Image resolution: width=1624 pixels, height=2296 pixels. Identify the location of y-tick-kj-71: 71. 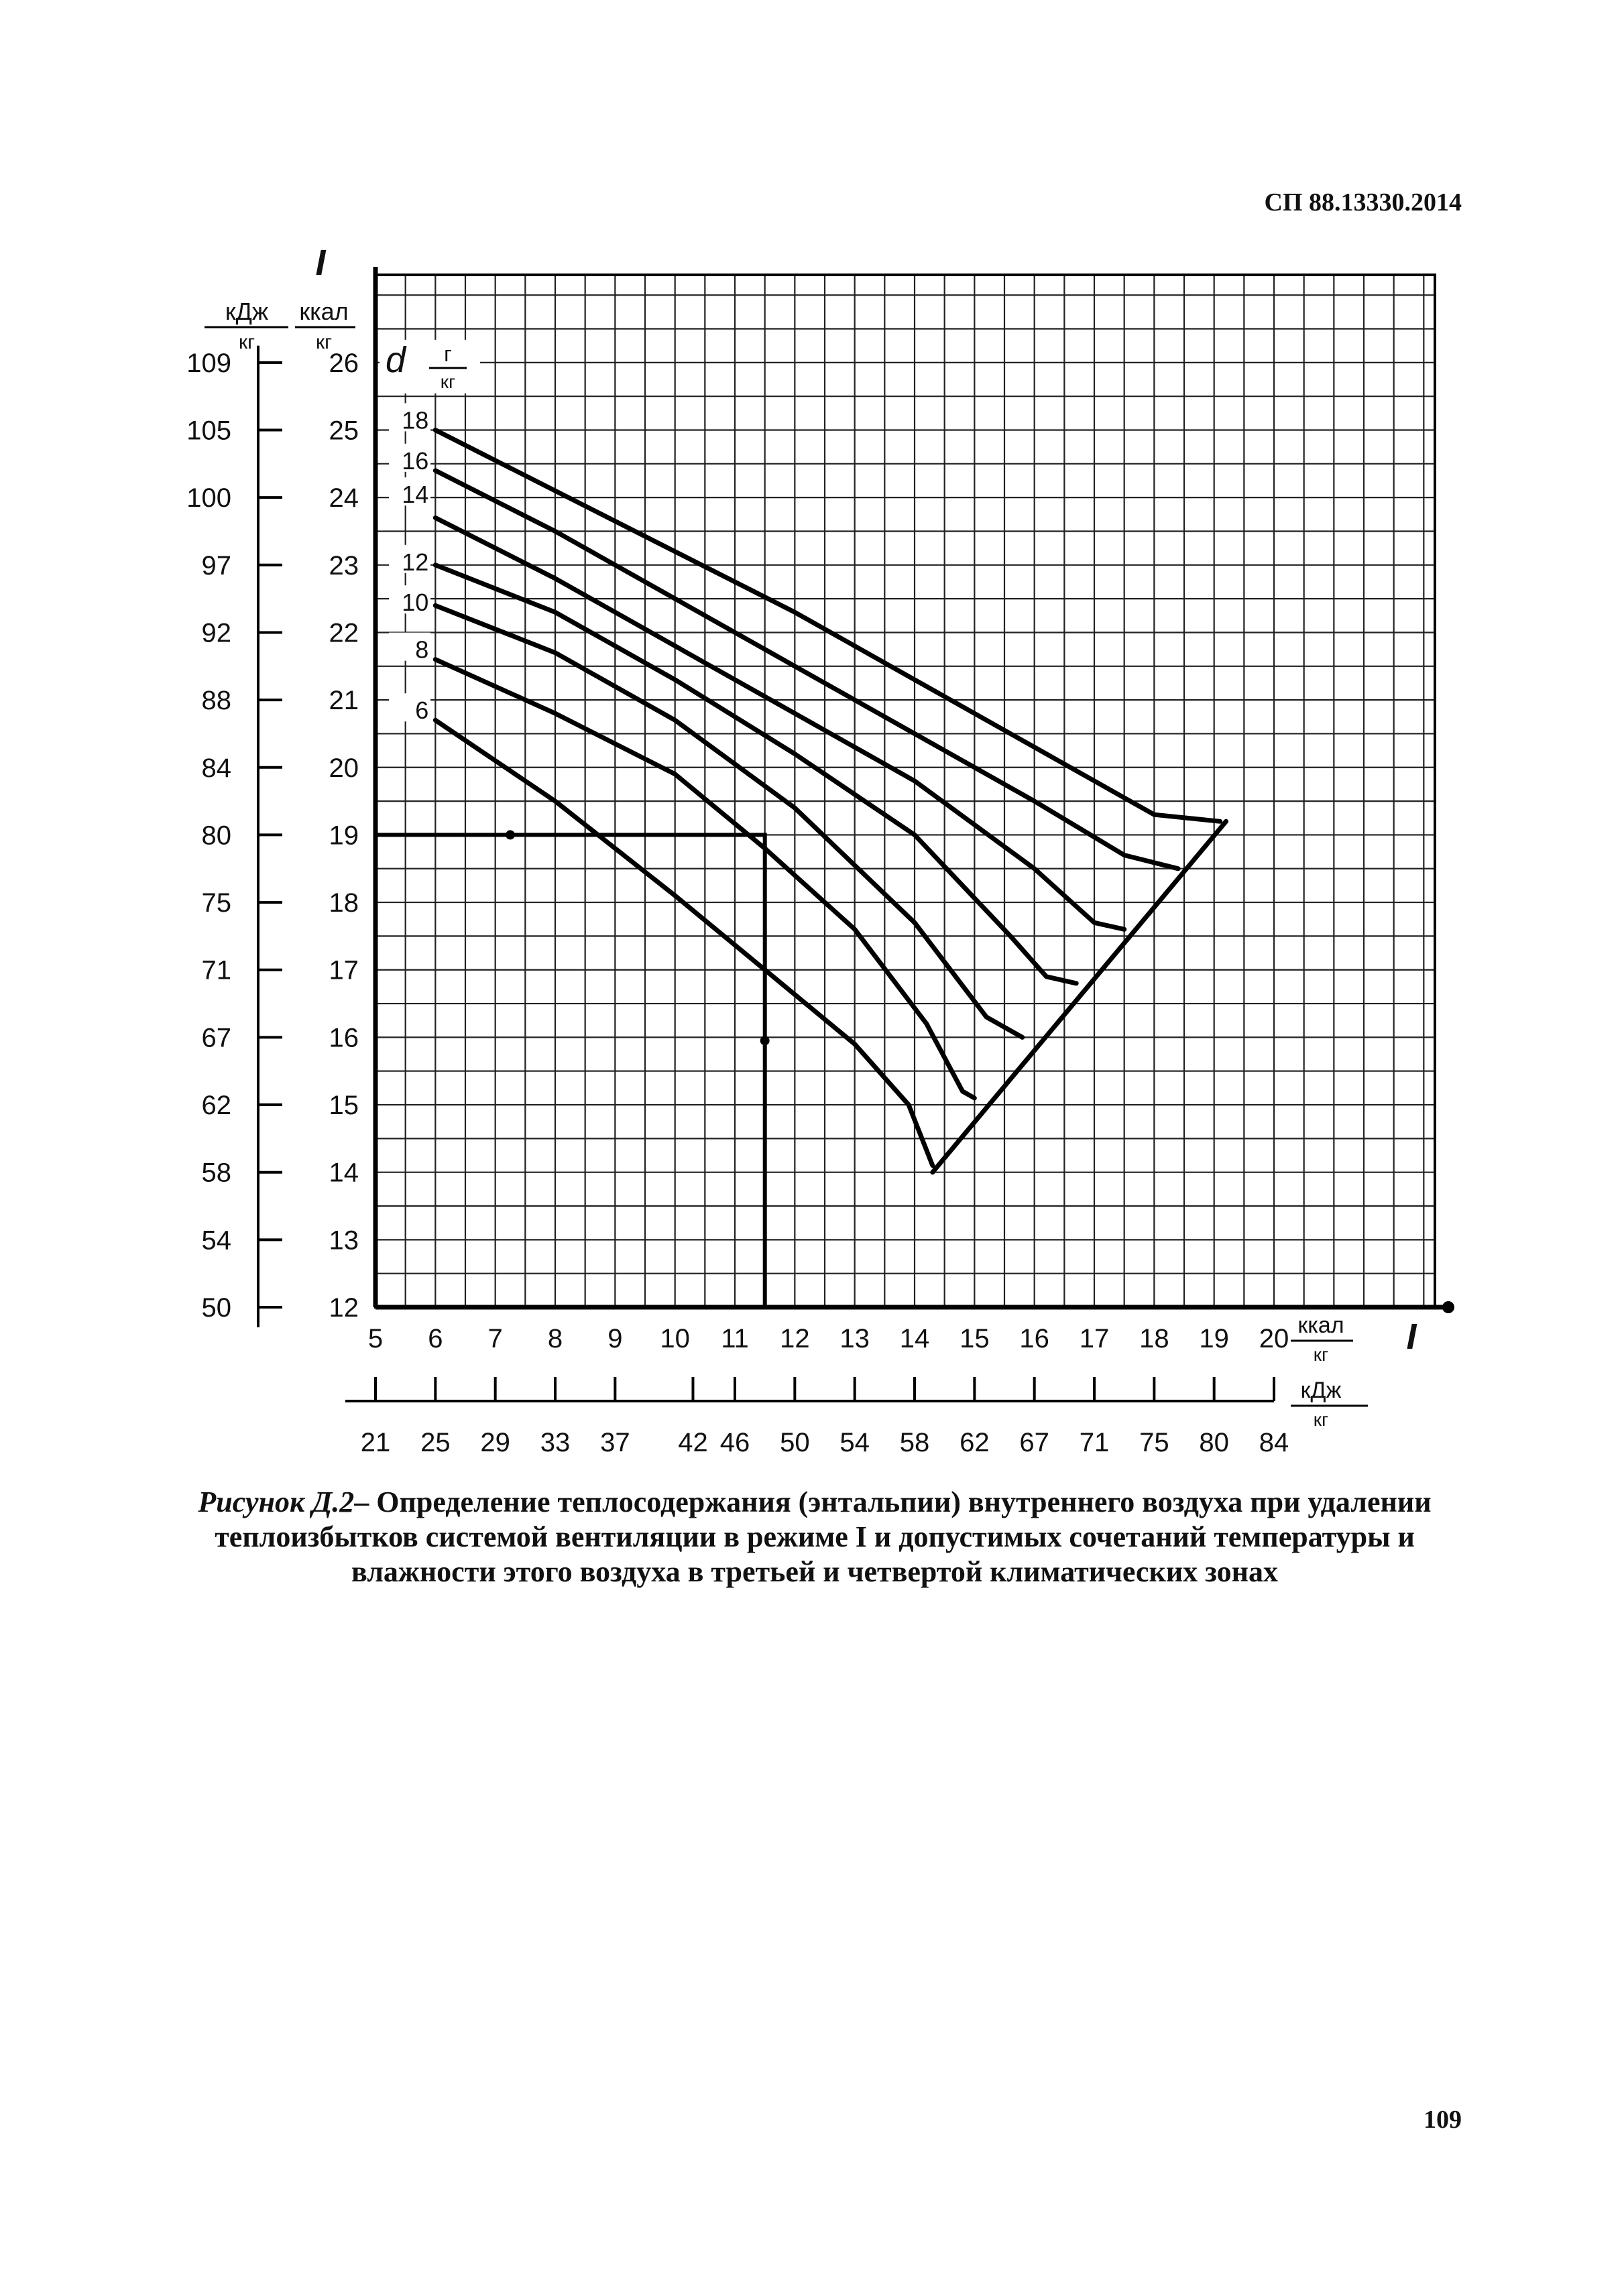
(217, 970).